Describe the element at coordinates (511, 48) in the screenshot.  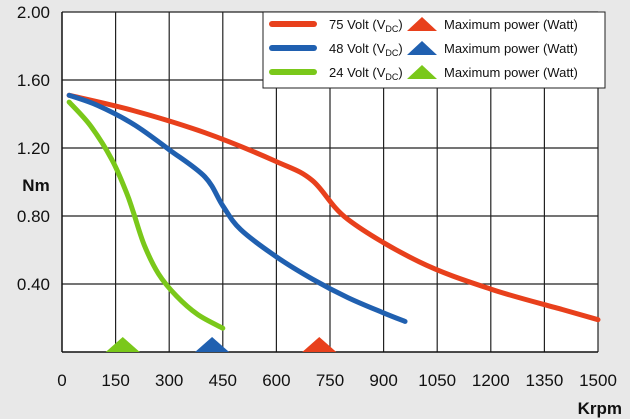
I see `legend-marker-label-48-volt: Maximum power (Watt)` at that location.